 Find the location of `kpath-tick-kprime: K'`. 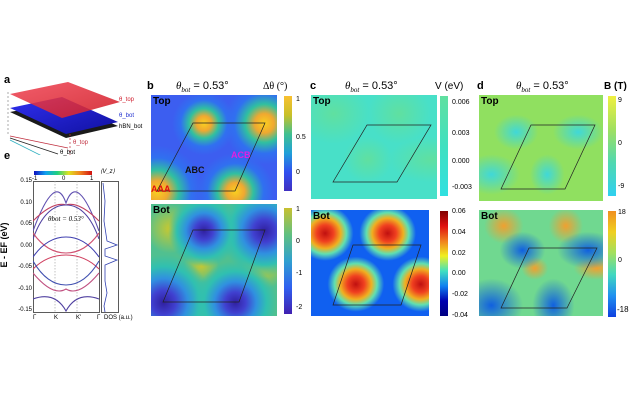

kpath-tick-kprime: K' is located at coordinates (79, 318).